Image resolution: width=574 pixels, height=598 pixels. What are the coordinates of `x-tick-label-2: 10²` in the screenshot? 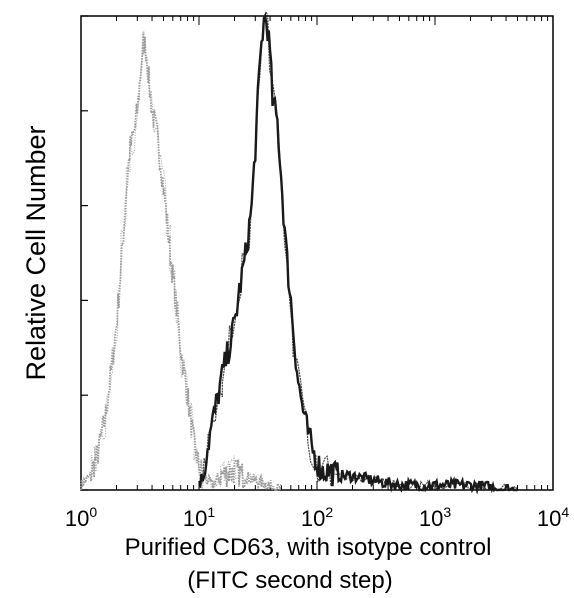 It's located at (317, 517).